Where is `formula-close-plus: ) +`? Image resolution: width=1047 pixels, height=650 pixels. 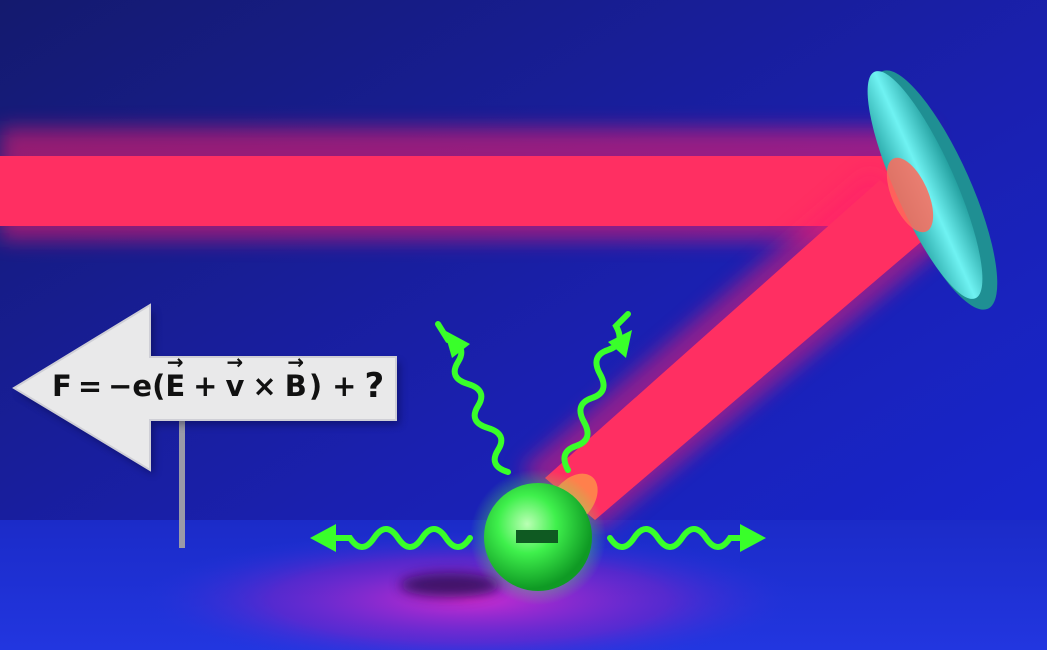
formula-close-plus: ) + is located at coordinates (332, 386).